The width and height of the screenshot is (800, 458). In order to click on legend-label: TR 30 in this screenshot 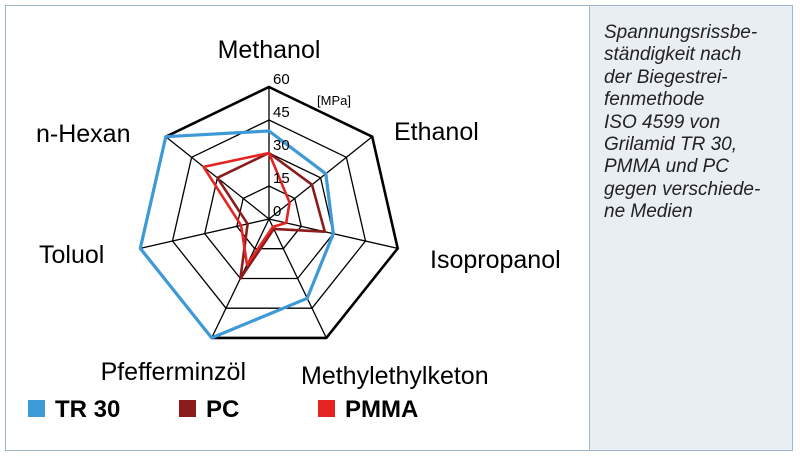, I will do `click(87, 409)`.